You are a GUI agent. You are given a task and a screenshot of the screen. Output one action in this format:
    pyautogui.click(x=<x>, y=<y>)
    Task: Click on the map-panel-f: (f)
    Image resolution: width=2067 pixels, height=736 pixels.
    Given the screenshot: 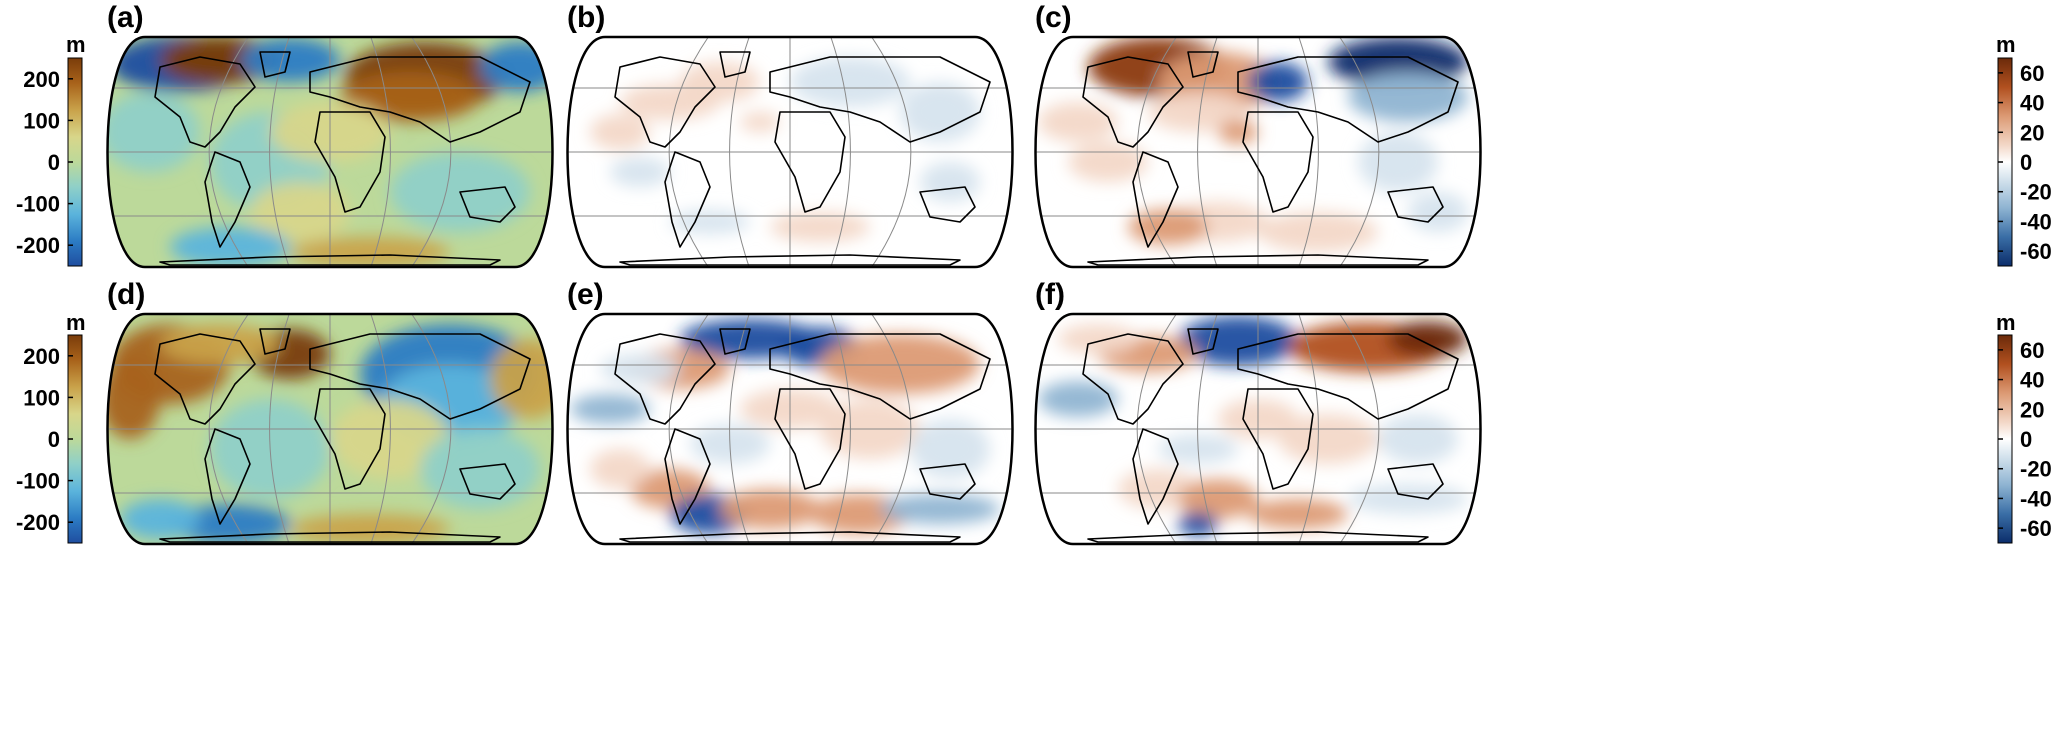 What is the action you would take?
    pyautogui.click(x=1258, y=412)
    